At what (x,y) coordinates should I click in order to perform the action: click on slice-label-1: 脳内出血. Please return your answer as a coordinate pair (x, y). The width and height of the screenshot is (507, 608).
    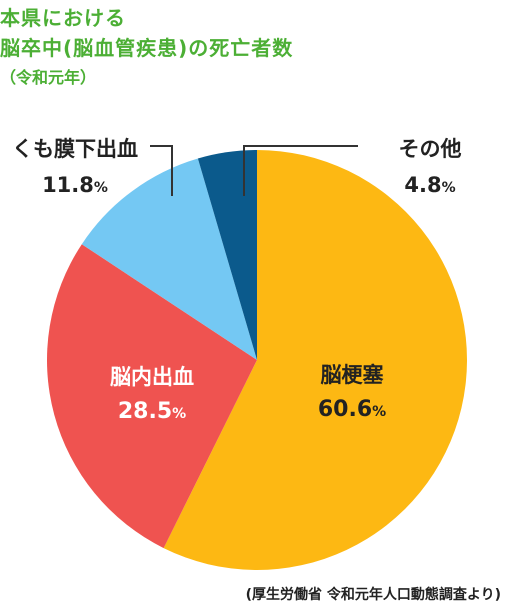
    Looking at the image, I should click on (152, 377).